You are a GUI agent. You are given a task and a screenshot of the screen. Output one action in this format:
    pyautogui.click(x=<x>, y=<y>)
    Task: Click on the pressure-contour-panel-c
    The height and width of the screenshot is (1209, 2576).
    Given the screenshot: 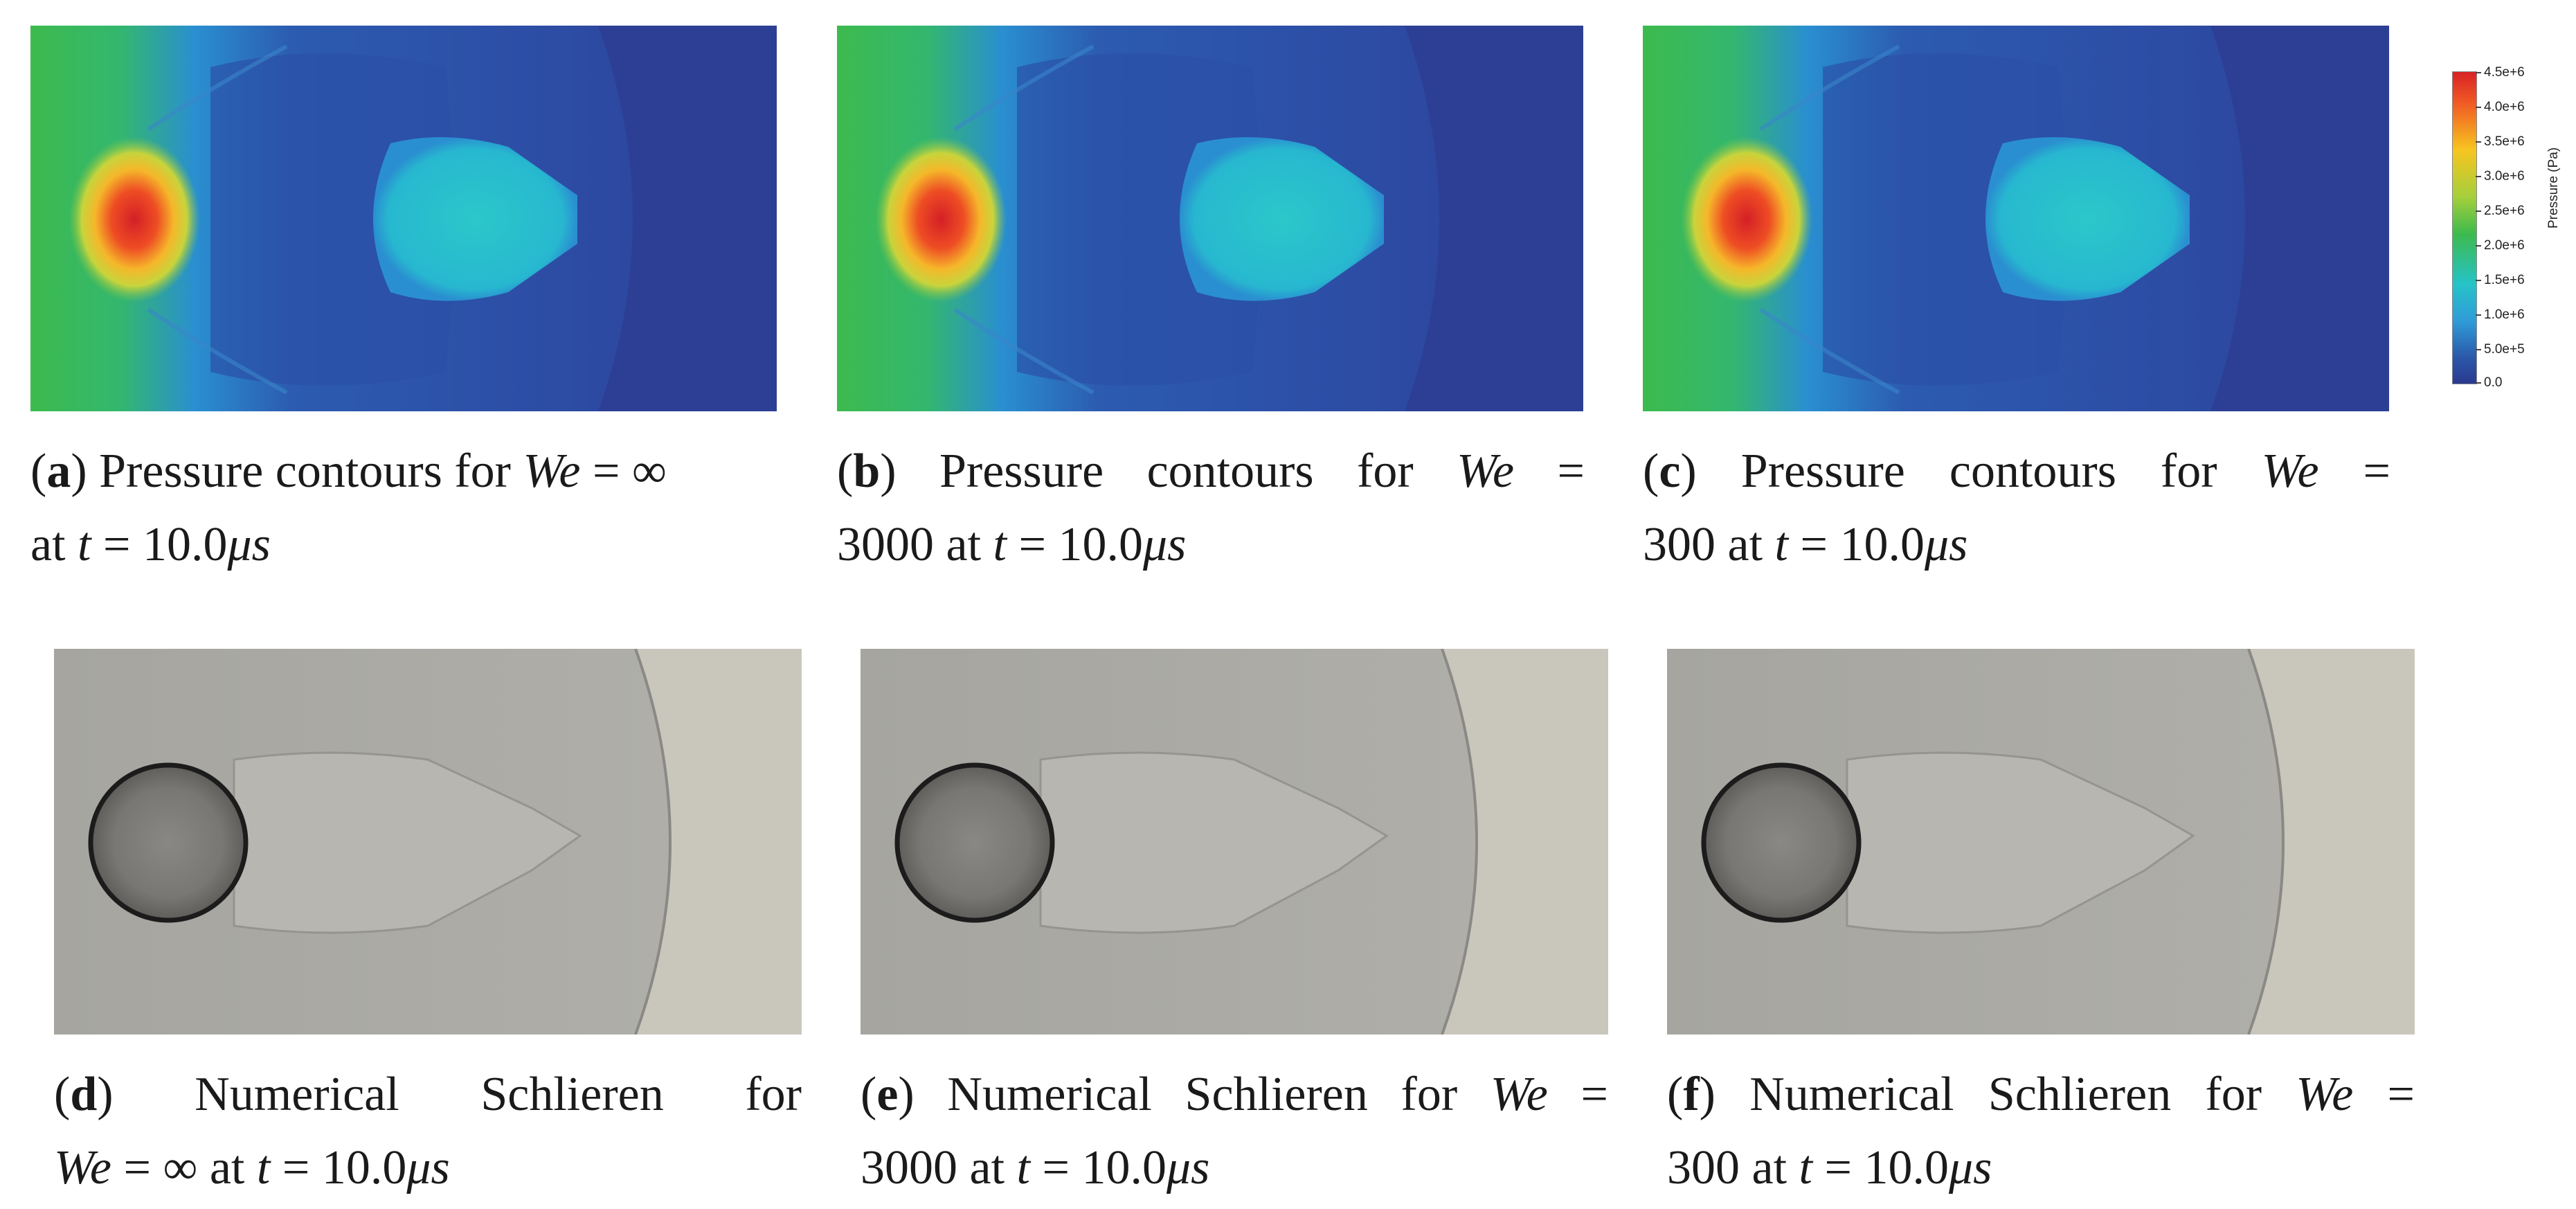 What is the action you would take?
    pyautogui.click(x=2016, y=218)
    